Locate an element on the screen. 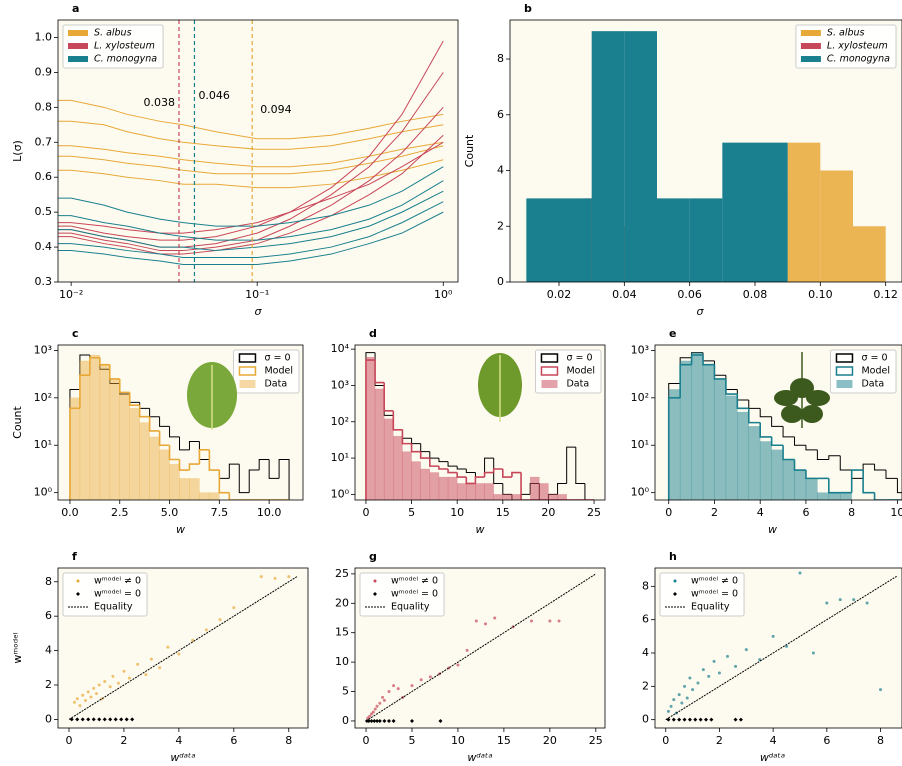 This screenshot has height=766, width=902. y-tick-label: 20 is located at coordinates (342, 602).